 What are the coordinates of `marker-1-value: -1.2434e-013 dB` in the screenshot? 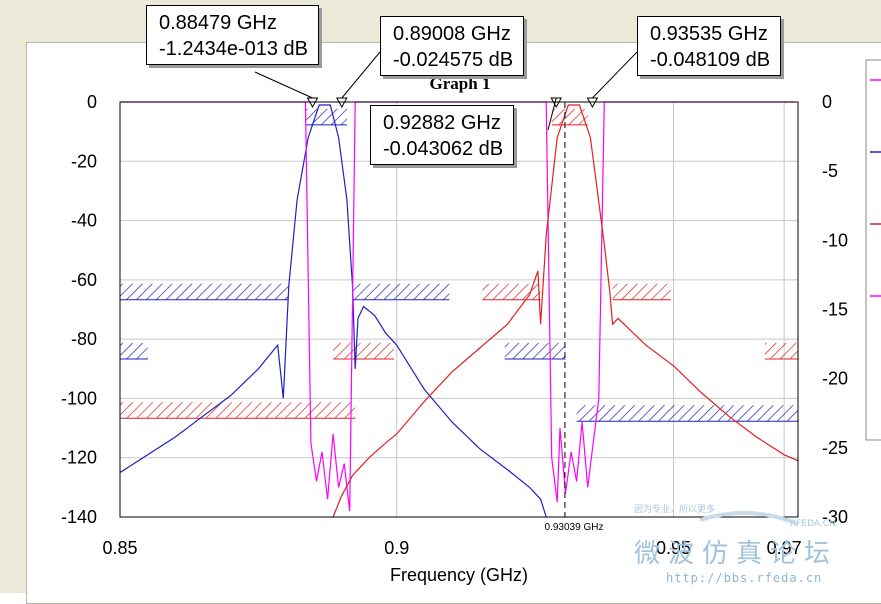 It's located at (234, 49).